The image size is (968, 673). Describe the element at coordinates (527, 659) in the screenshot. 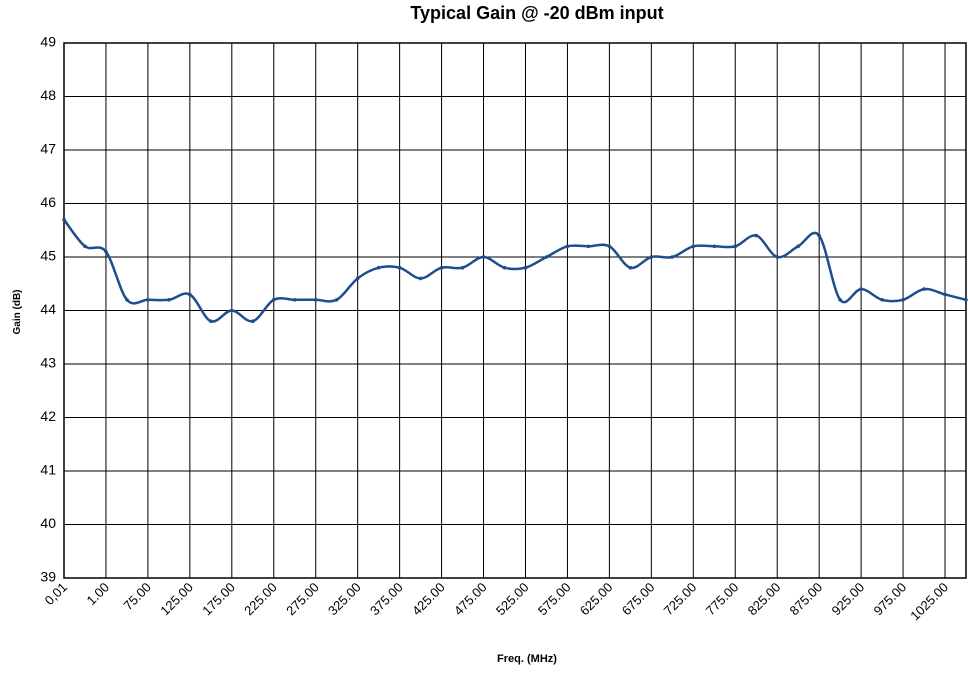

I see `x-axis-label: Freq. (MHz)` at that location.